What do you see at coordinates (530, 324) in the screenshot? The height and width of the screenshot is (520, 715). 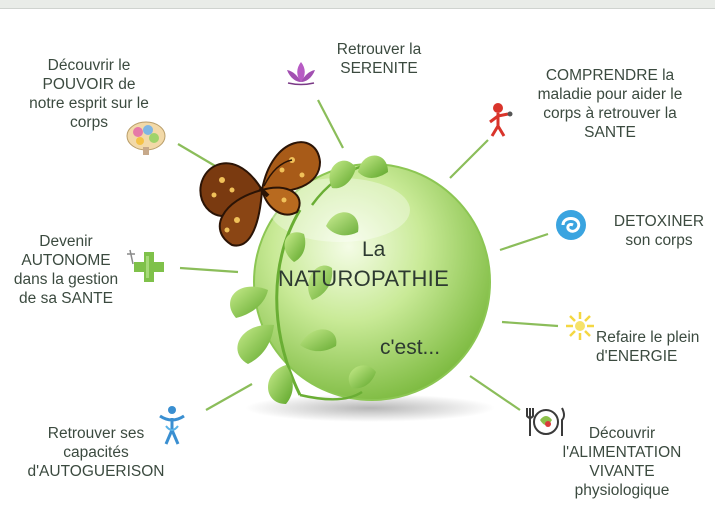 I see `connector-energie` at bounding box center [530, 324].